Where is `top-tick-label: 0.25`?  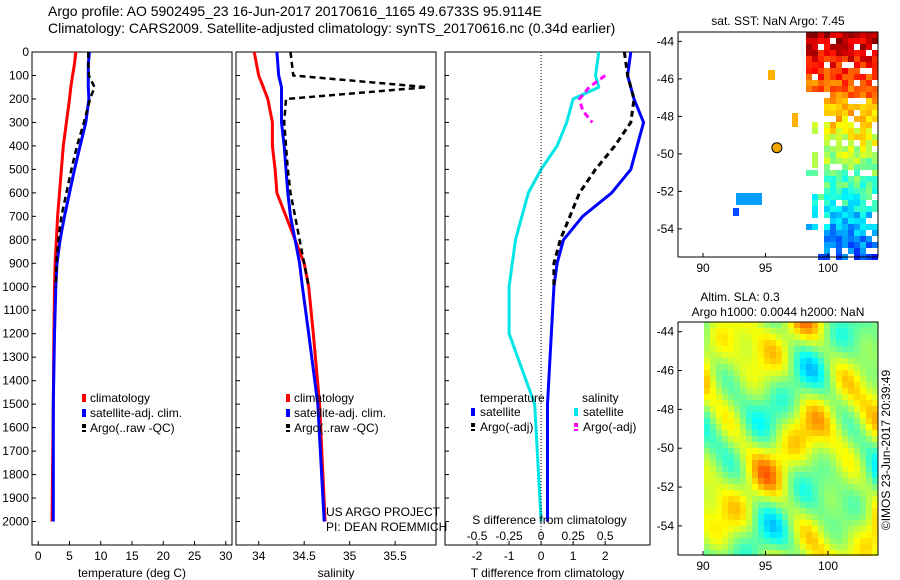
top-tick-label: 0.25 is located at coordinates (573, 536).